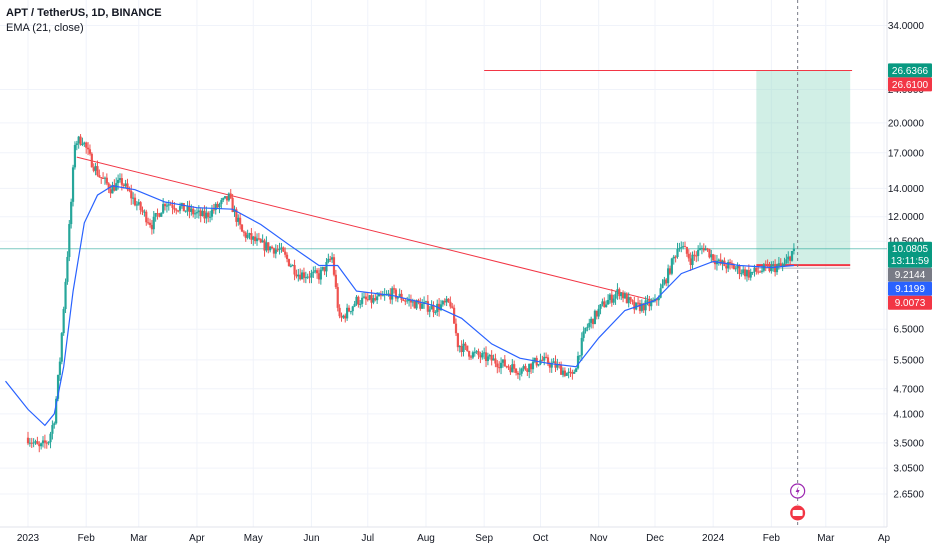  What do you see at coordinates (908, 330) in the screenshot?
I see `y-tick-label: 6.5000` at bounding box center [908, 330].